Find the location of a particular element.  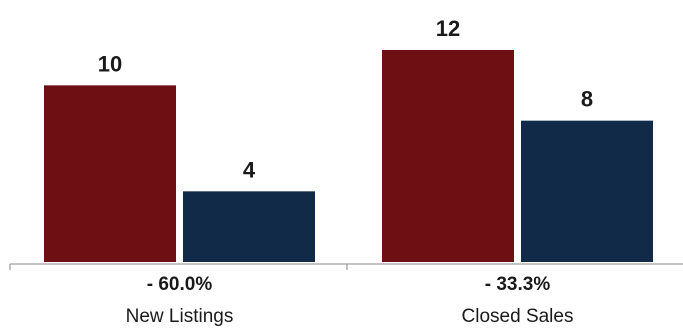

data-label: 4 is located at coordinates (249, 169).